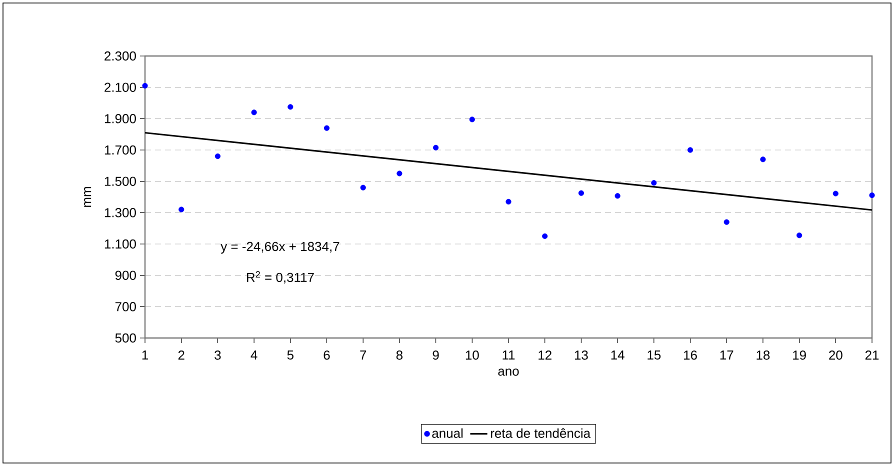 Image resolution: width=894 pixels, height=466 pixels. Describe the element at coordinates (727, 355) in the screenshot. I see `x-tick-label: 17` at that location.